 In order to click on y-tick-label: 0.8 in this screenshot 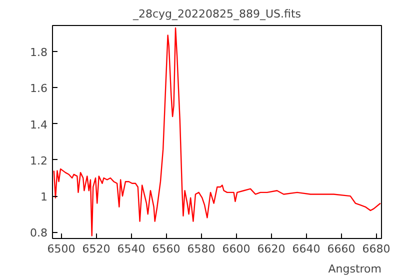, I will do `click(39, 233)`.